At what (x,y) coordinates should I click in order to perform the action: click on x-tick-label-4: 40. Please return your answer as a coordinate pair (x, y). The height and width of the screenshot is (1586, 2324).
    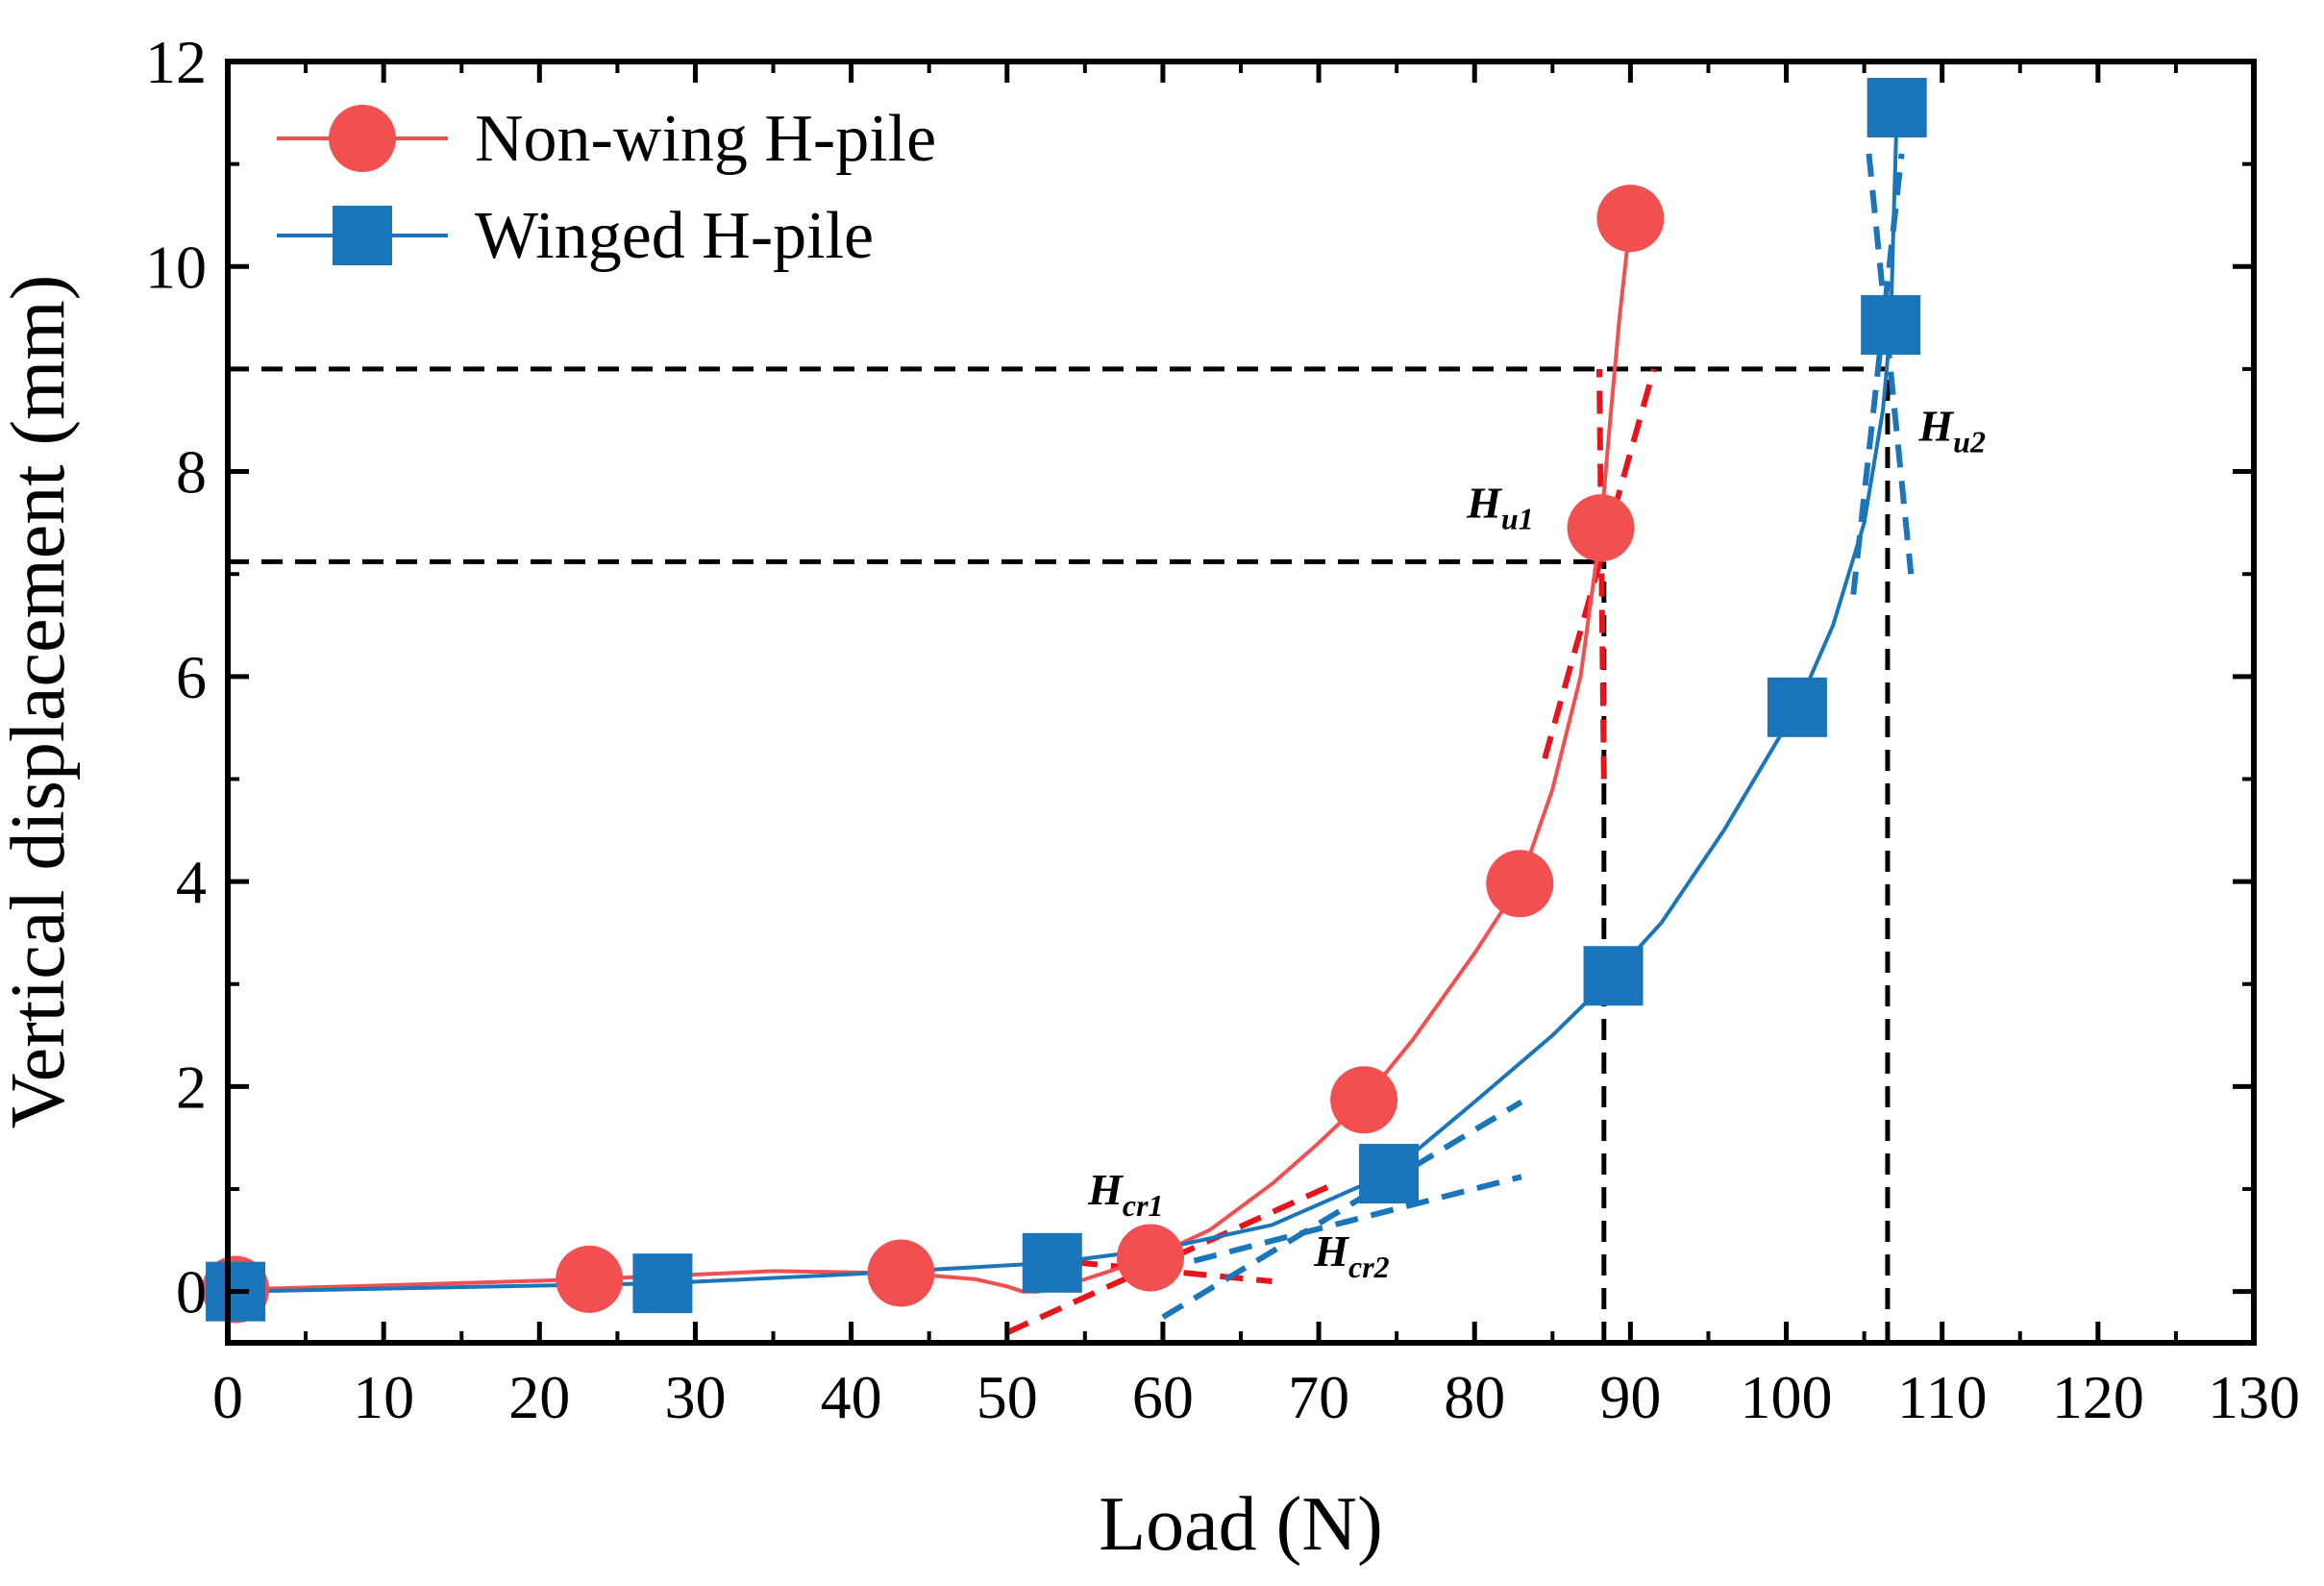
    Looking at the image, I should click on (851, 1397).